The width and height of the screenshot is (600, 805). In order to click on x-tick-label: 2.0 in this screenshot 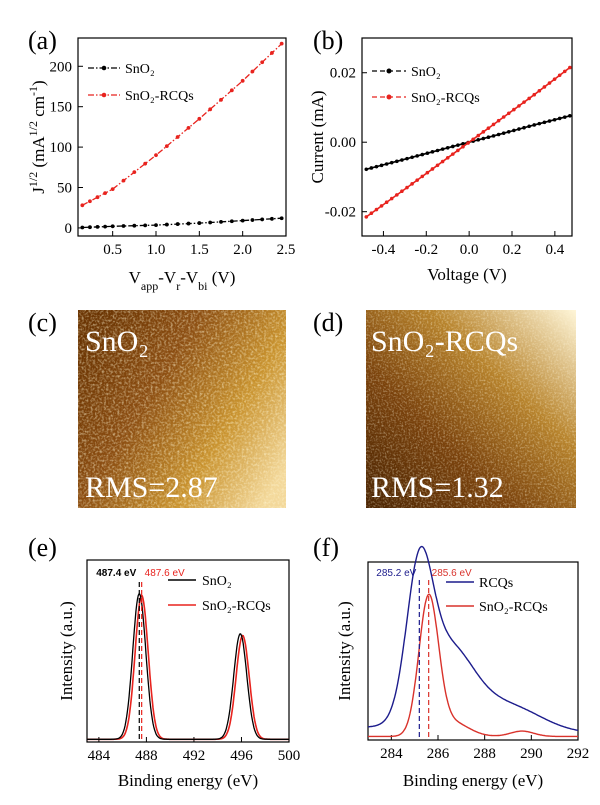, I will do `click(242, 250)`.